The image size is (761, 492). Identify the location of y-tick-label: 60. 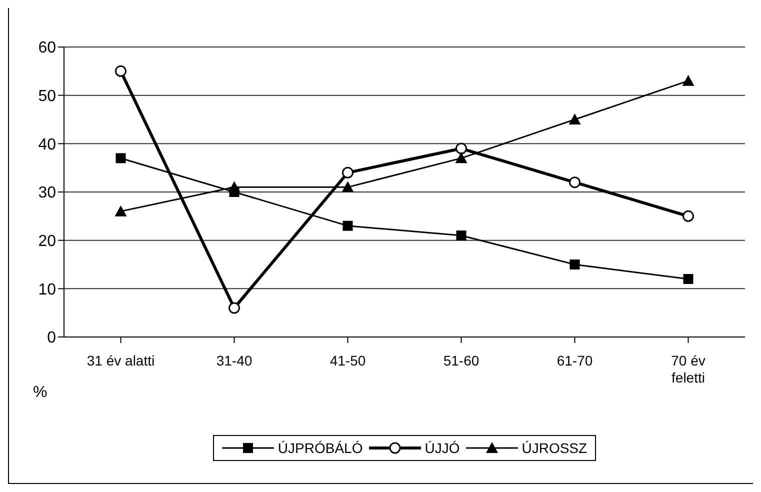
(47, 48).